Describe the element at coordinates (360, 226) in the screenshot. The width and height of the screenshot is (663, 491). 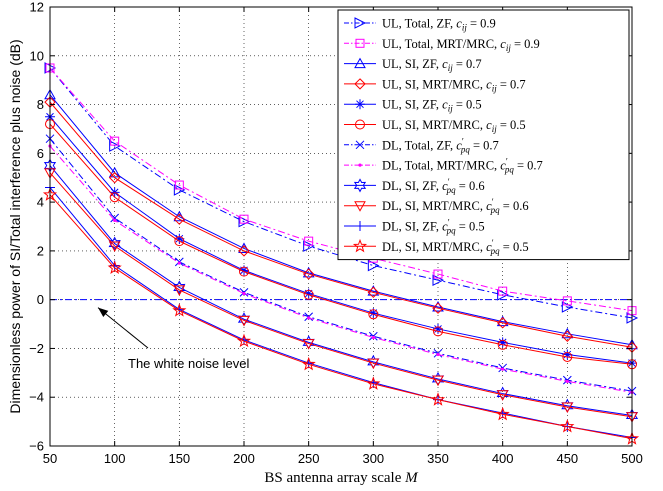
I see `data-point-plus` at that location.